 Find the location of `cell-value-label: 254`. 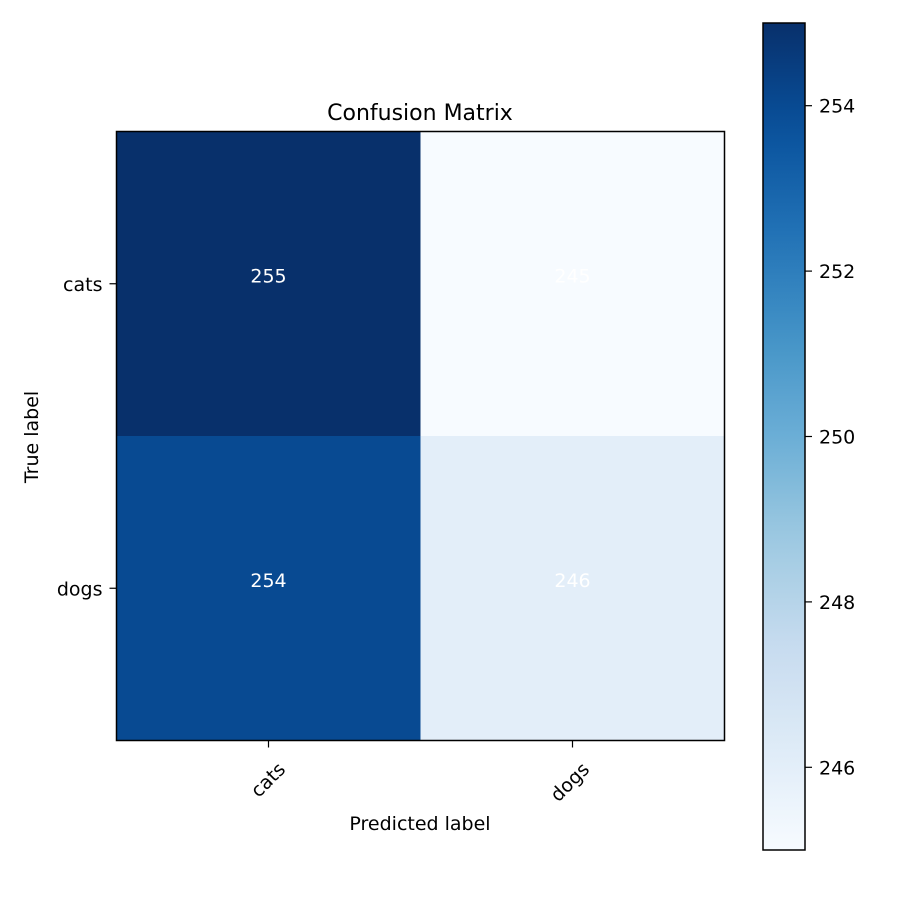

cell-value-label: 254 is located at coordinates (268, 581).